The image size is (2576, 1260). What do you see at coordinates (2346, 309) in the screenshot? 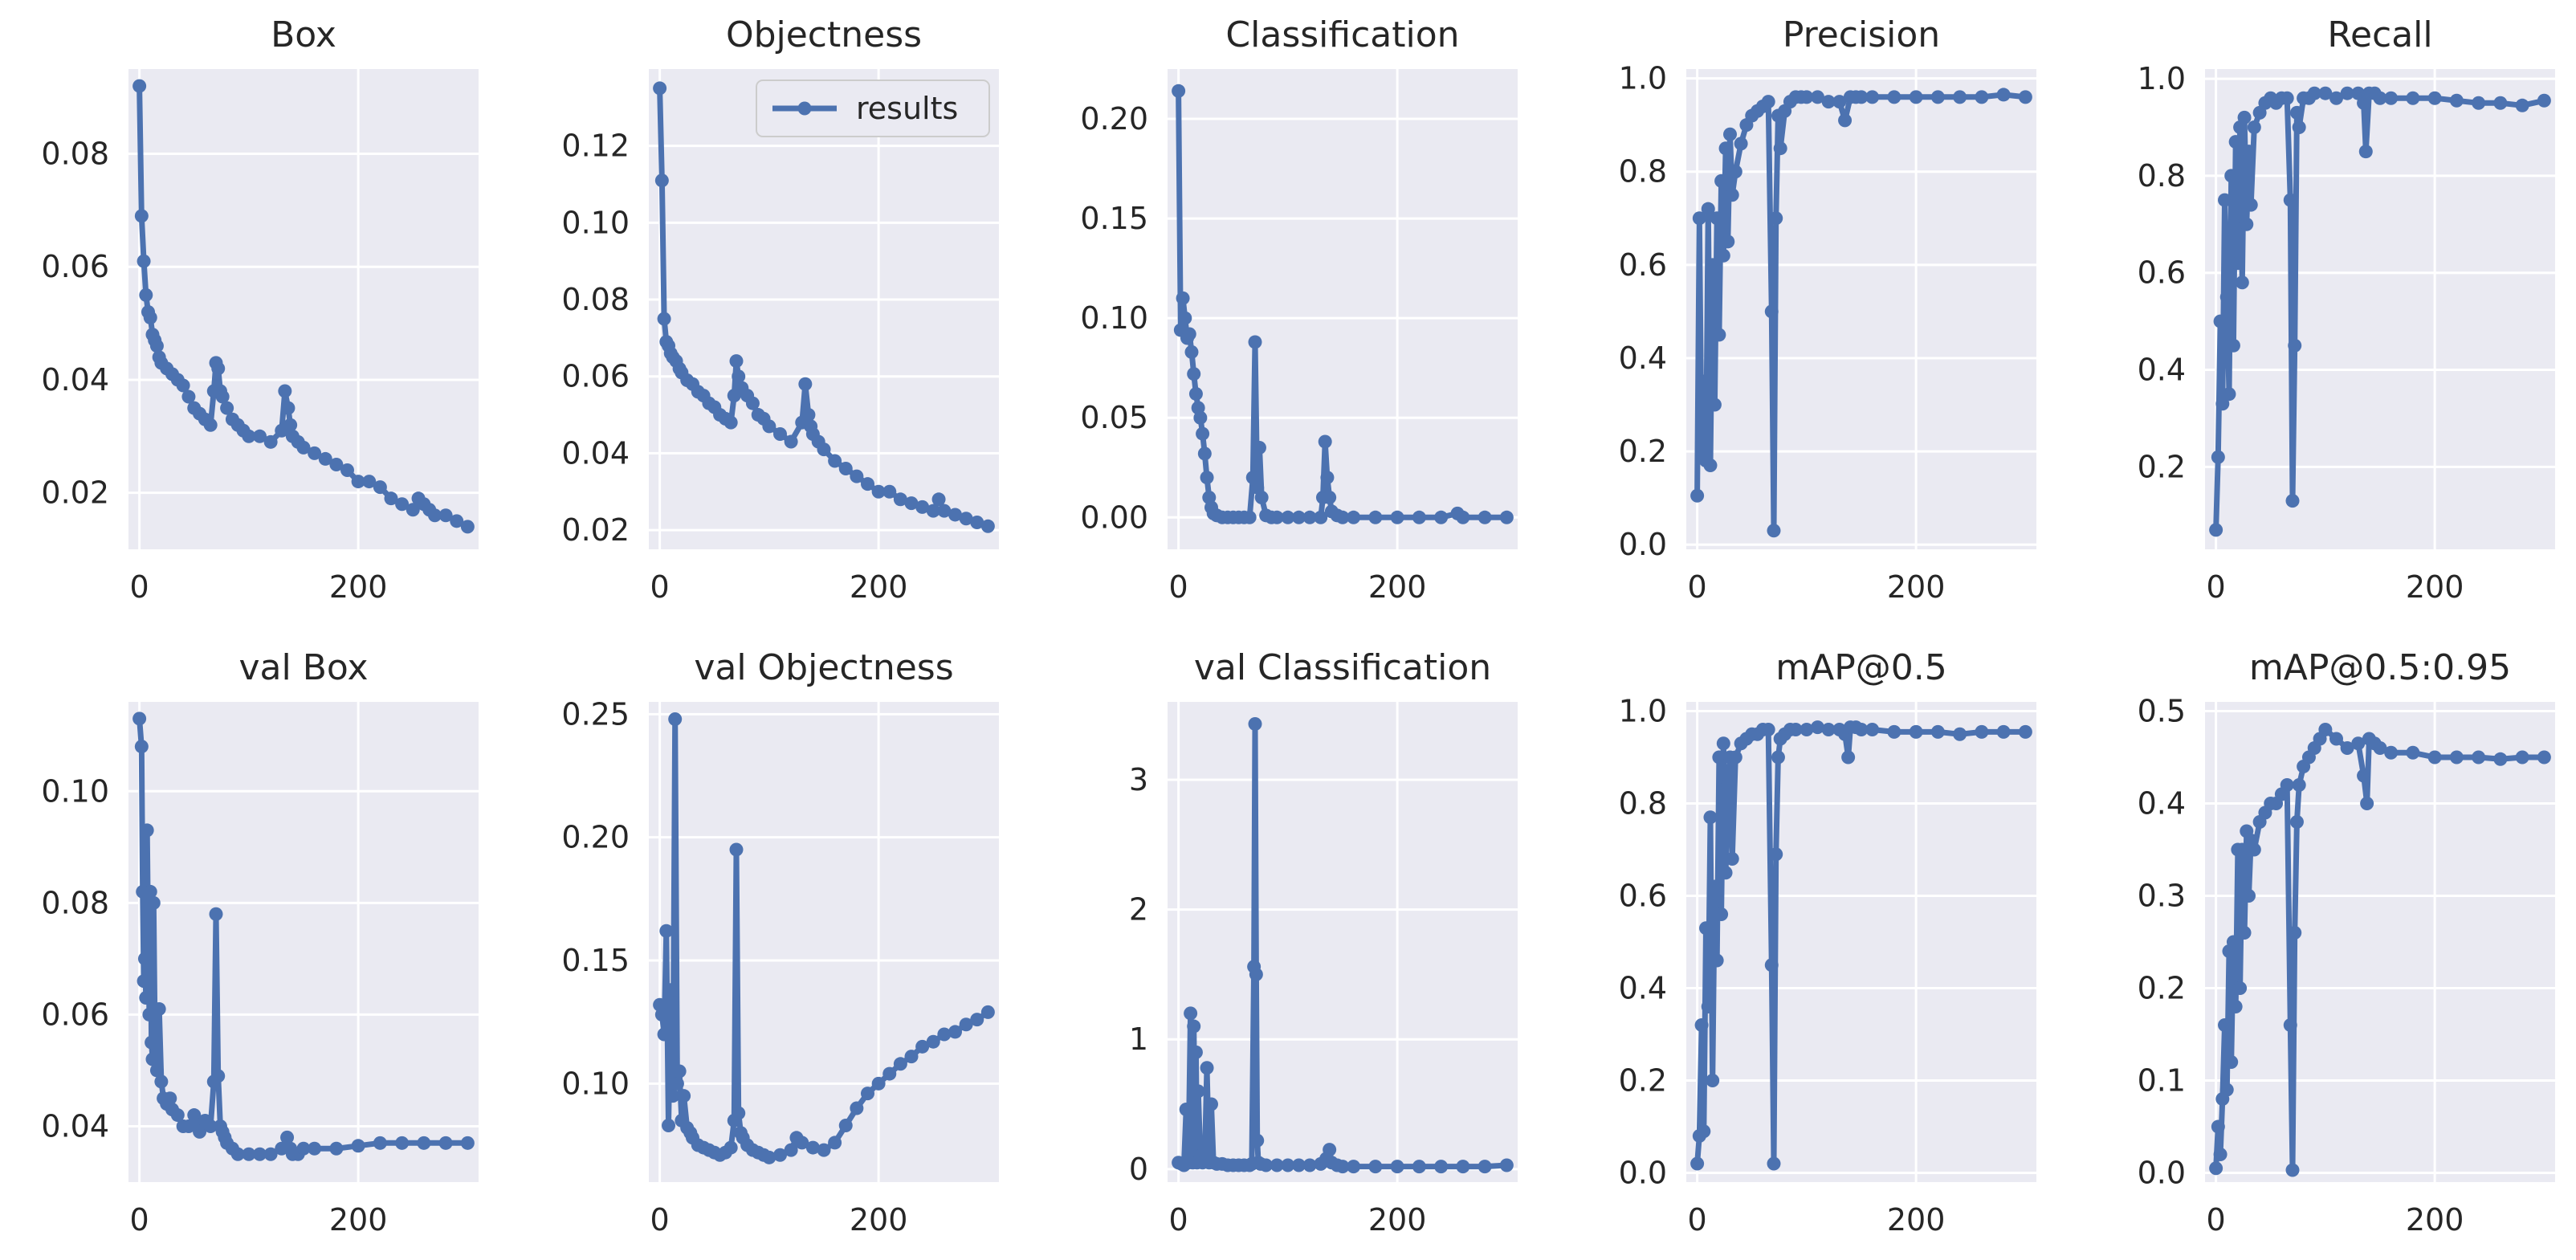
I see `chart-panel-recall: 0 200 0.2 0.4 0.6 0.8 1.0 Recall` at bounding box center [2346, 309].